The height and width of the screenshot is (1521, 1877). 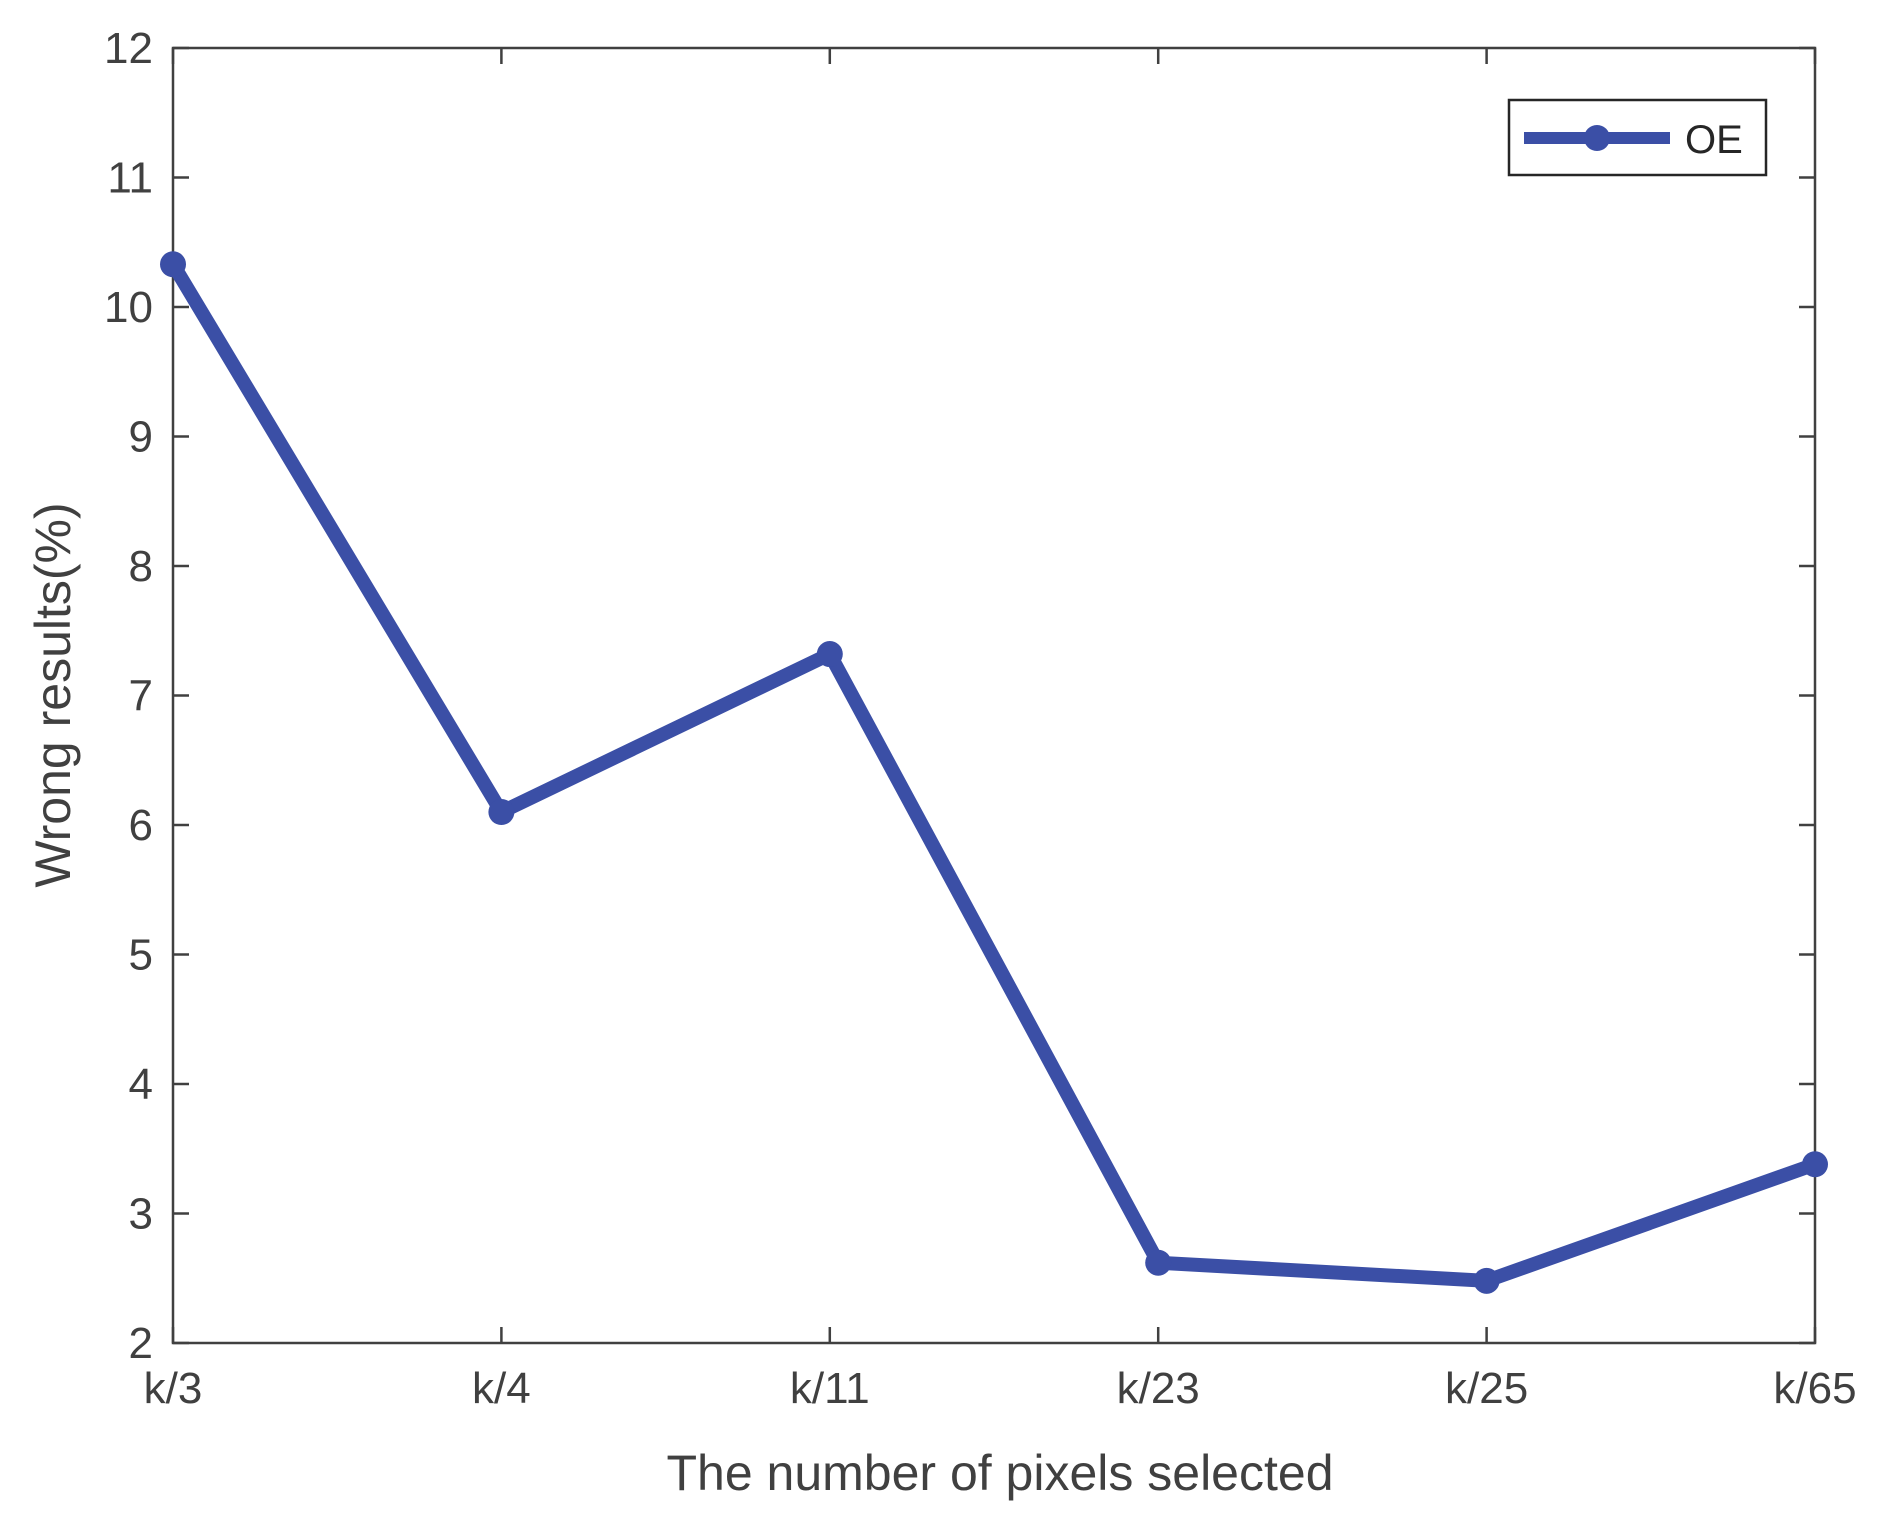 I want to click on y-tick-label: 10, so click(x=128, y=307).